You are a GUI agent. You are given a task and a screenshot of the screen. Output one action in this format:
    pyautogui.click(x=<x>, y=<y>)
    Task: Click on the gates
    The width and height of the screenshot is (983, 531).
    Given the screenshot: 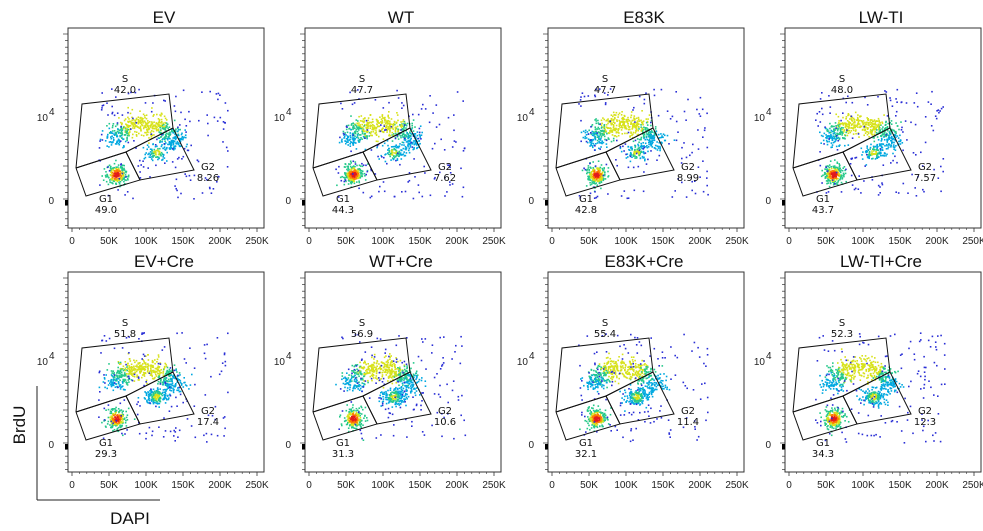 What is the action you would take?
    pyautogui.click(x=372, y=145)
    